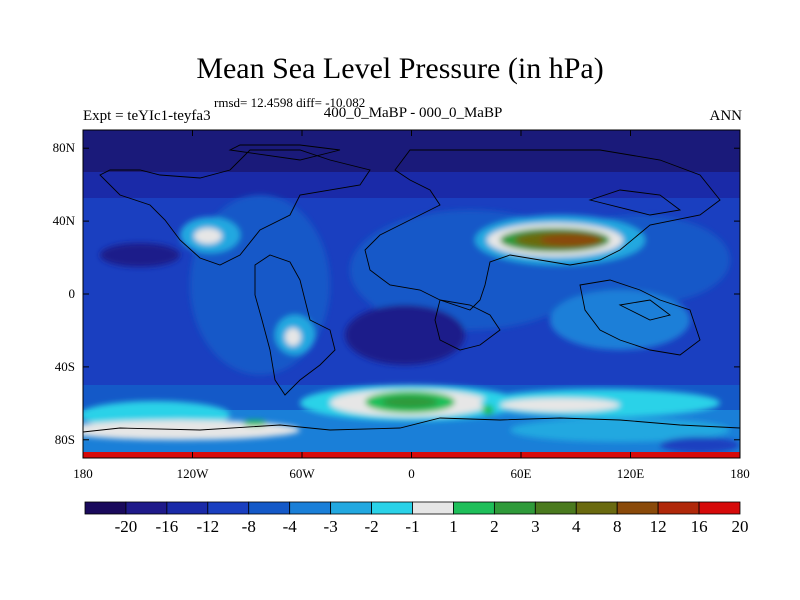  Describe the element at coordinates (147, 116) in the screenshot. I see `experiment-label: Expt = teYIc1-teyfa3` at that location.